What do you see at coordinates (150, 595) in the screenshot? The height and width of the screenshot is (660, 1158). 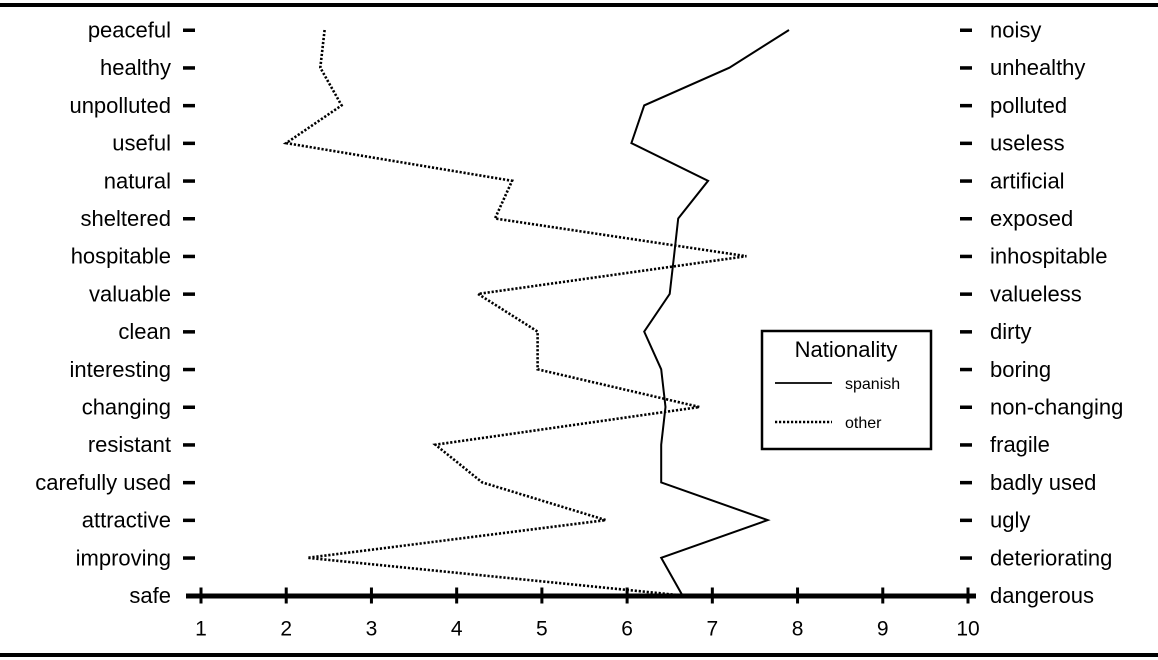 I see `left-label: safe` at bounding box center [150, 595].